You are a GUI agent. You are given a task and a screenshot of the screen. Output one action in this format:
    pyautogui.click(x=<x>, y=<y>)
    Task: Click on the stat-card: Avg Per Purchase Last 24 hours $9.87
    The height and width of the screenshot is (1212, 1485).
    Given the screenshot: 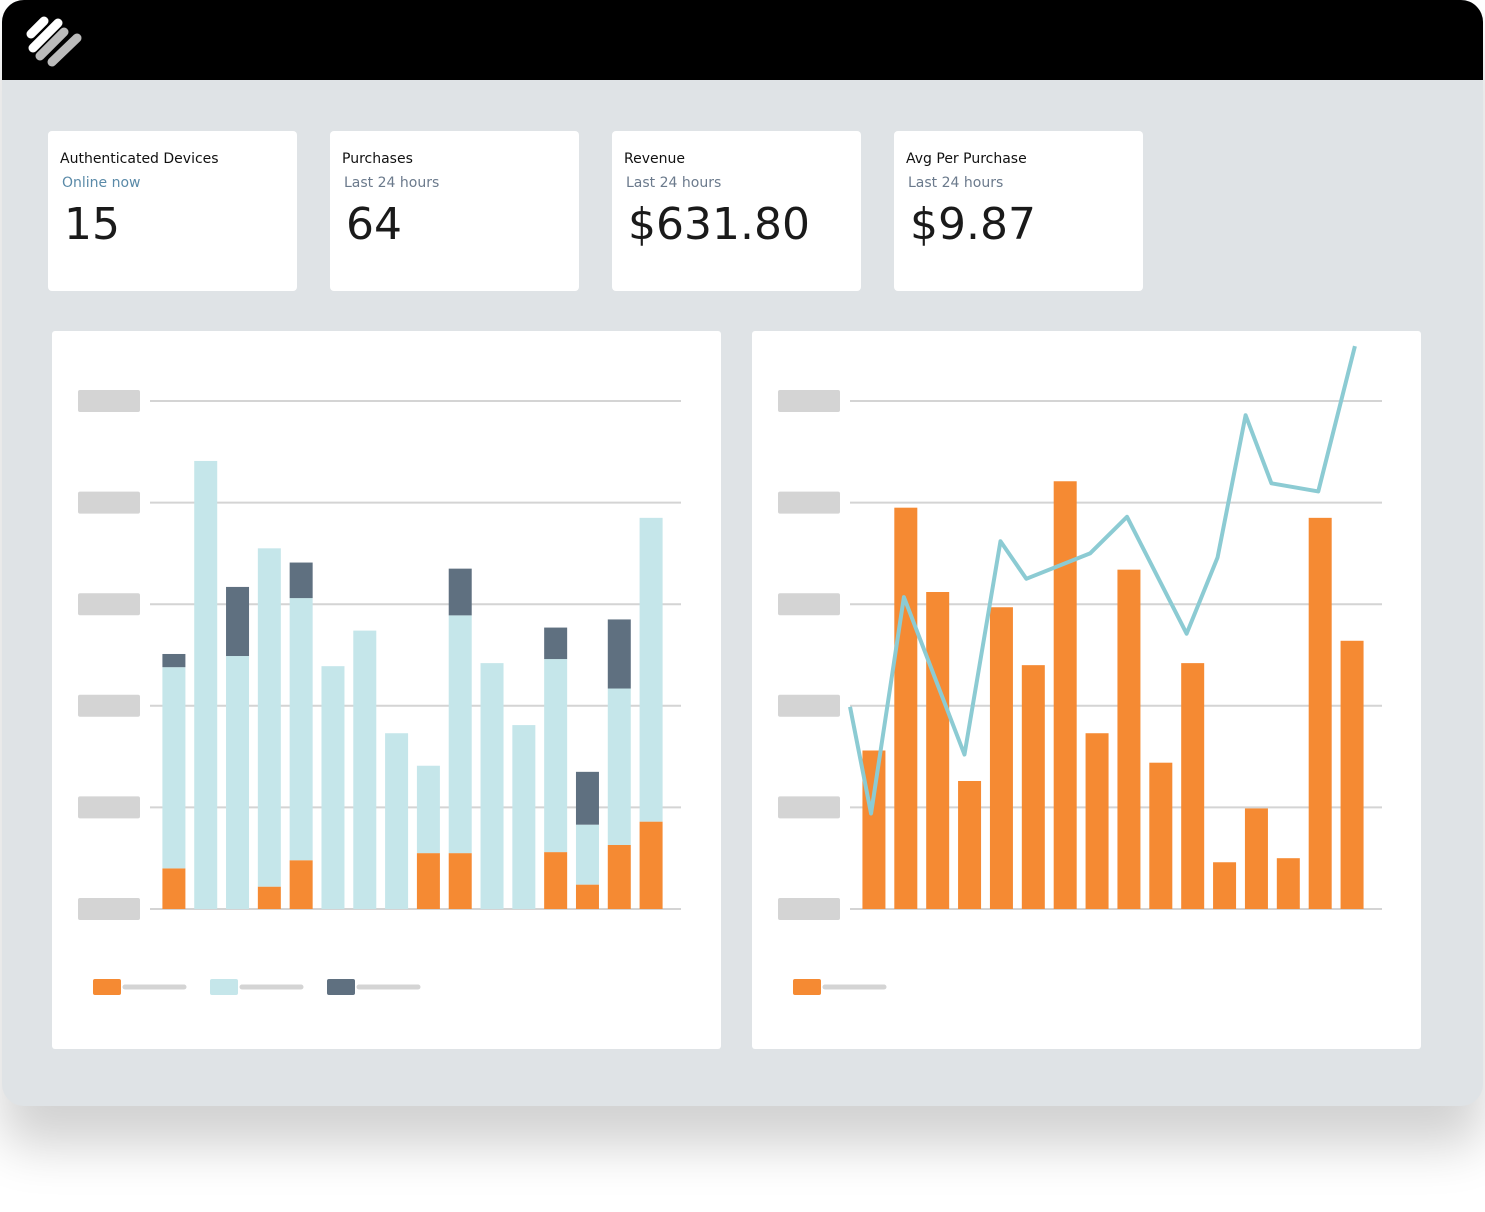 What is the action you would take?
    pyautogui.click(x=1018, y=211)
    